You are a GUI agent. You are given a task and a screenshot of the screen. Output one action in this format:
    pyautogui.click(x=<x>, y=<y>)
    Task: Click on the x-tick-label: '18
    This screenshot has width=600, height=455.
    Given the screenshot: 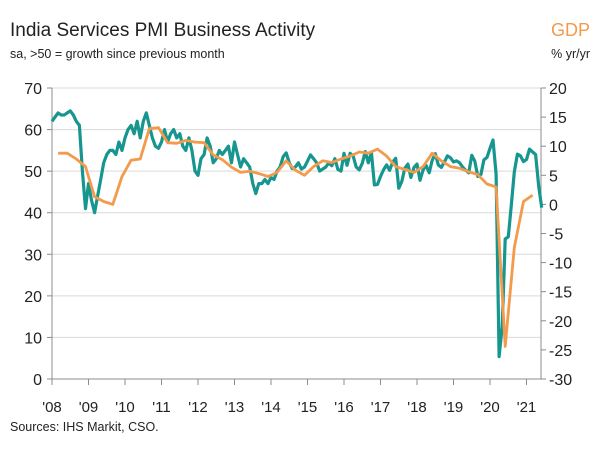 What is the action you would take?
    pyautogui.click(x=417, y=407)
    